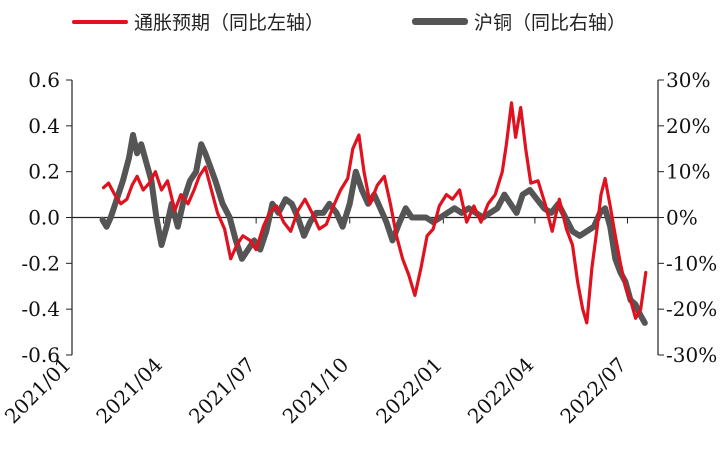 The width and height of the screenshot is (726, 453). Describe the element at coordinates (440, 21) in the screenshot. I see `legend-swatch-copper` at that location.